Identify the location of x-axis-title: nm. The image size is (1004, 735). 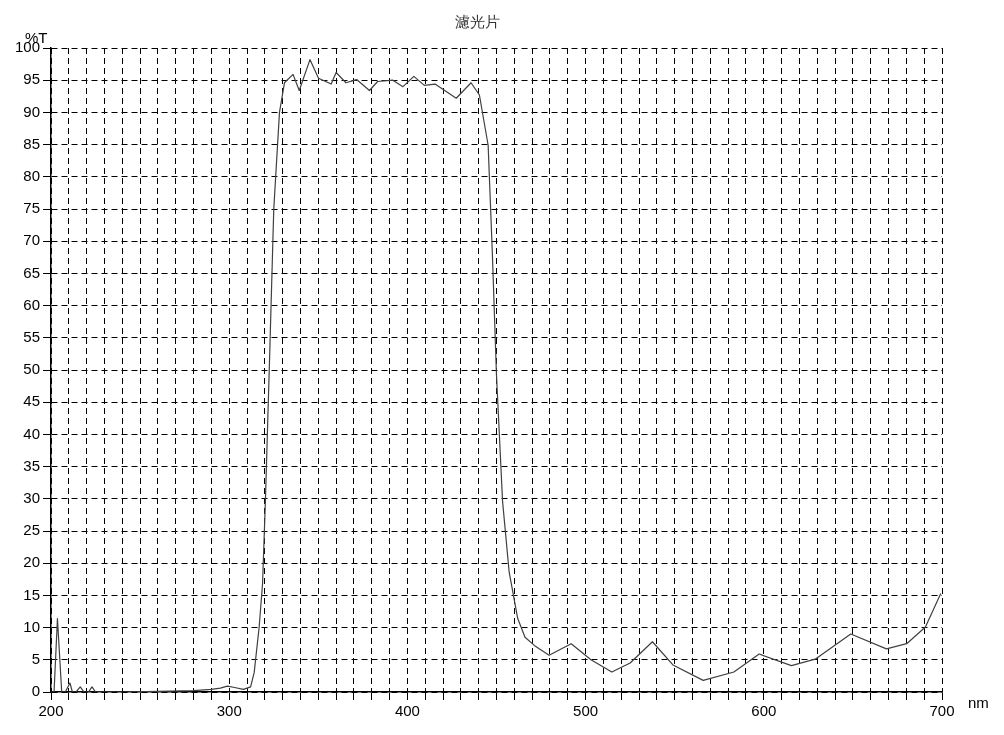
(978, 703).